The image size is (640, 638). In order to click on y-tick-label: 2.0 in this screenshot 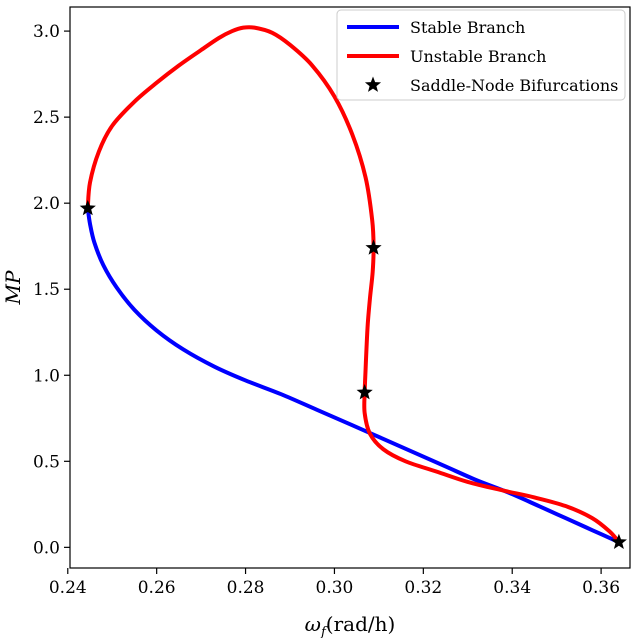, I will do `click(46, 204)`.